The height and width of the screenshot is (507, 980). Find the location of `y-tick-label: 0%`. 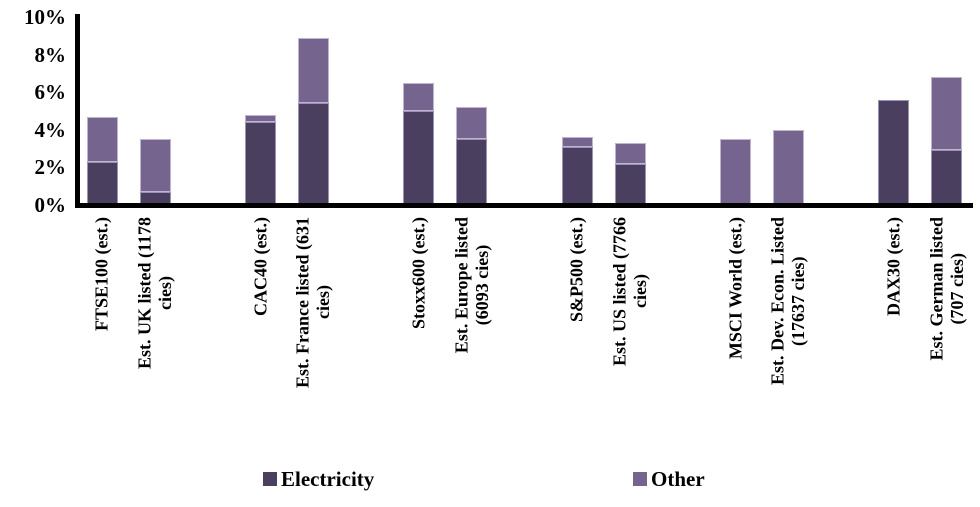

y-tick-label: 0% is located at coordinates (50, 205).